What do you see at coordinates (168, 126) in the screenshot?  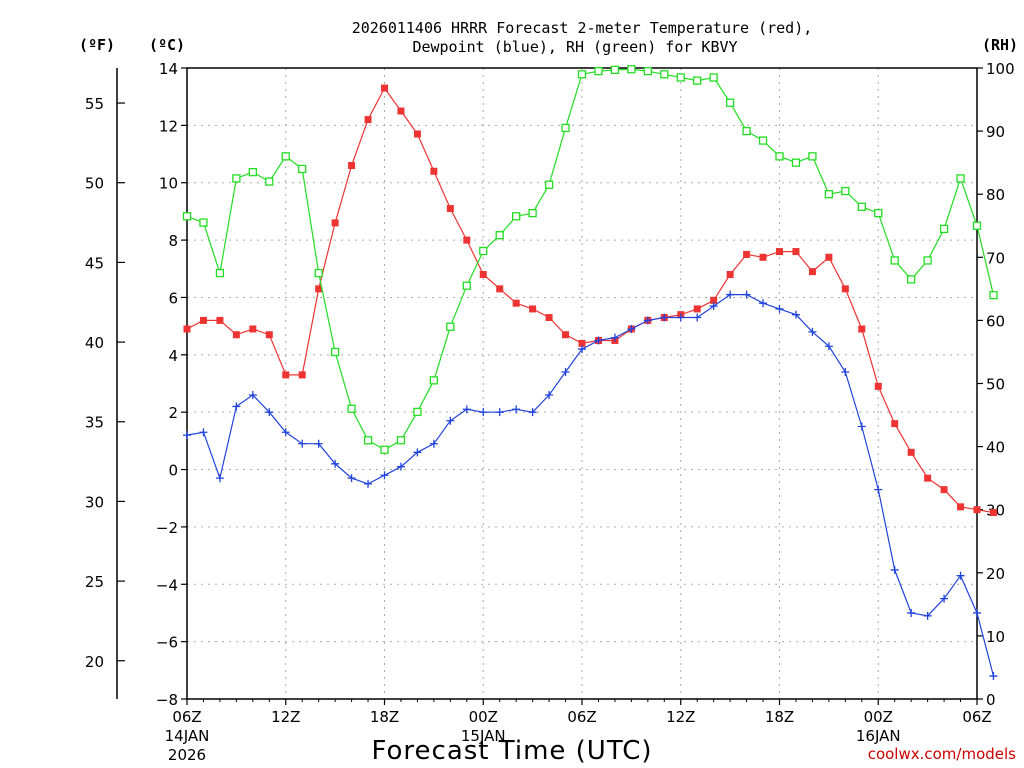 I see `celsius-tick-label: 12` at bounding box center [168, 126].